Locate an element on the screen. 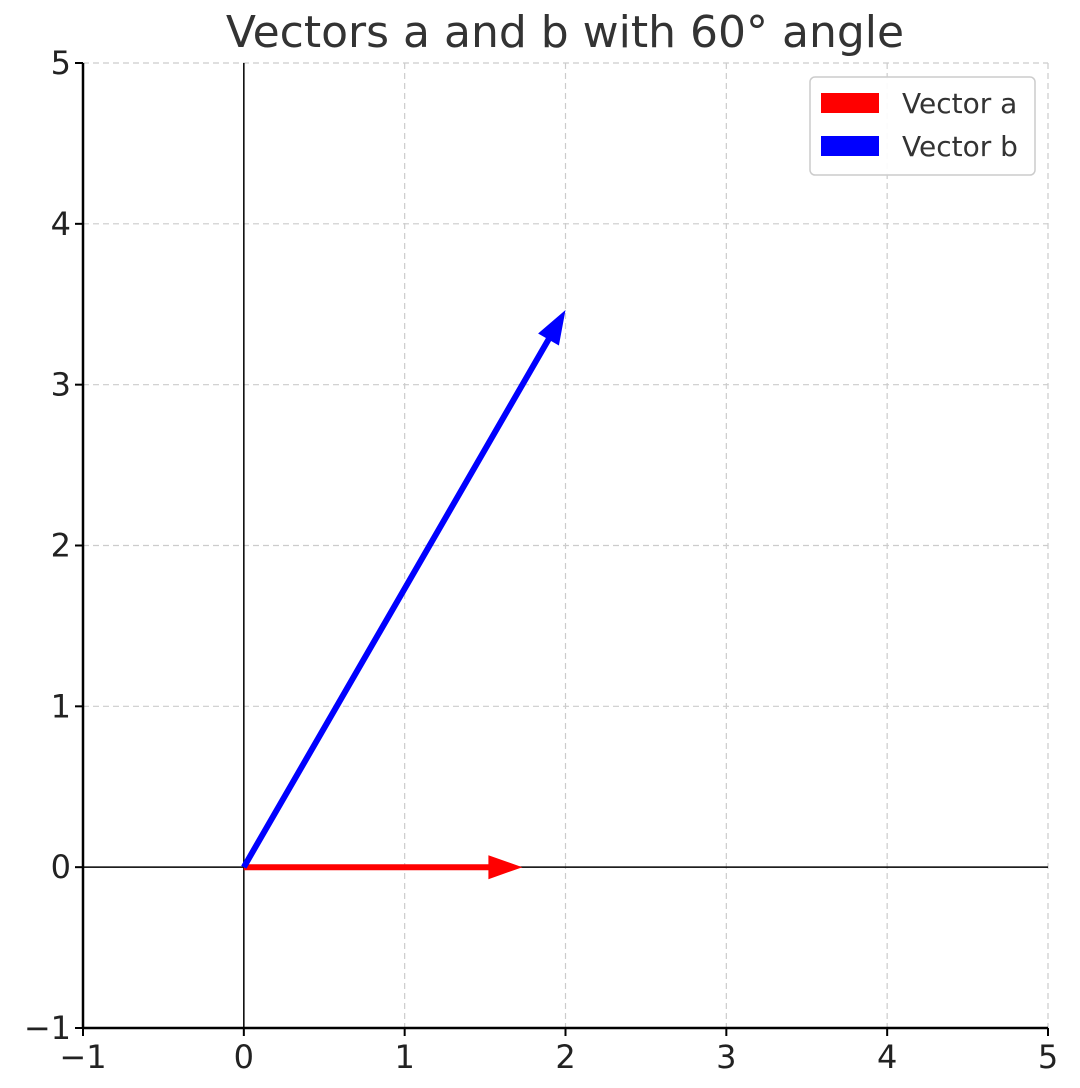  x-tick-label-6: 5 is located at coordinates (1048, 1057).